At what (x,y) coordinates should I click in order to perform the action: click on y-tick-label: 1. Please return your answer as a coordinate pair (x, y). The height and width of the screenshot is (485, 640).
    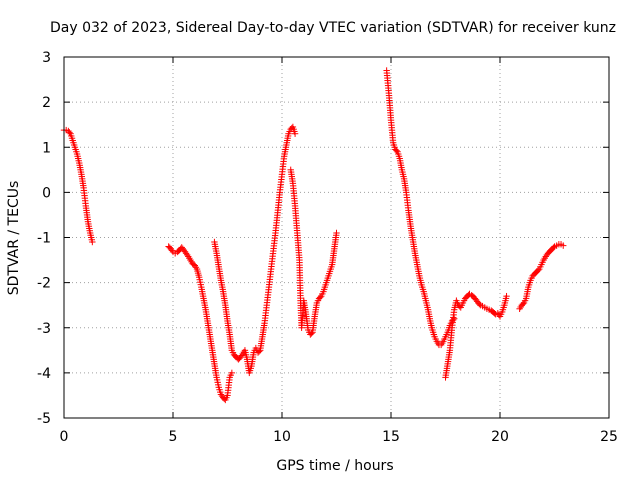
    Looking at the image, I should click on (46, 148).